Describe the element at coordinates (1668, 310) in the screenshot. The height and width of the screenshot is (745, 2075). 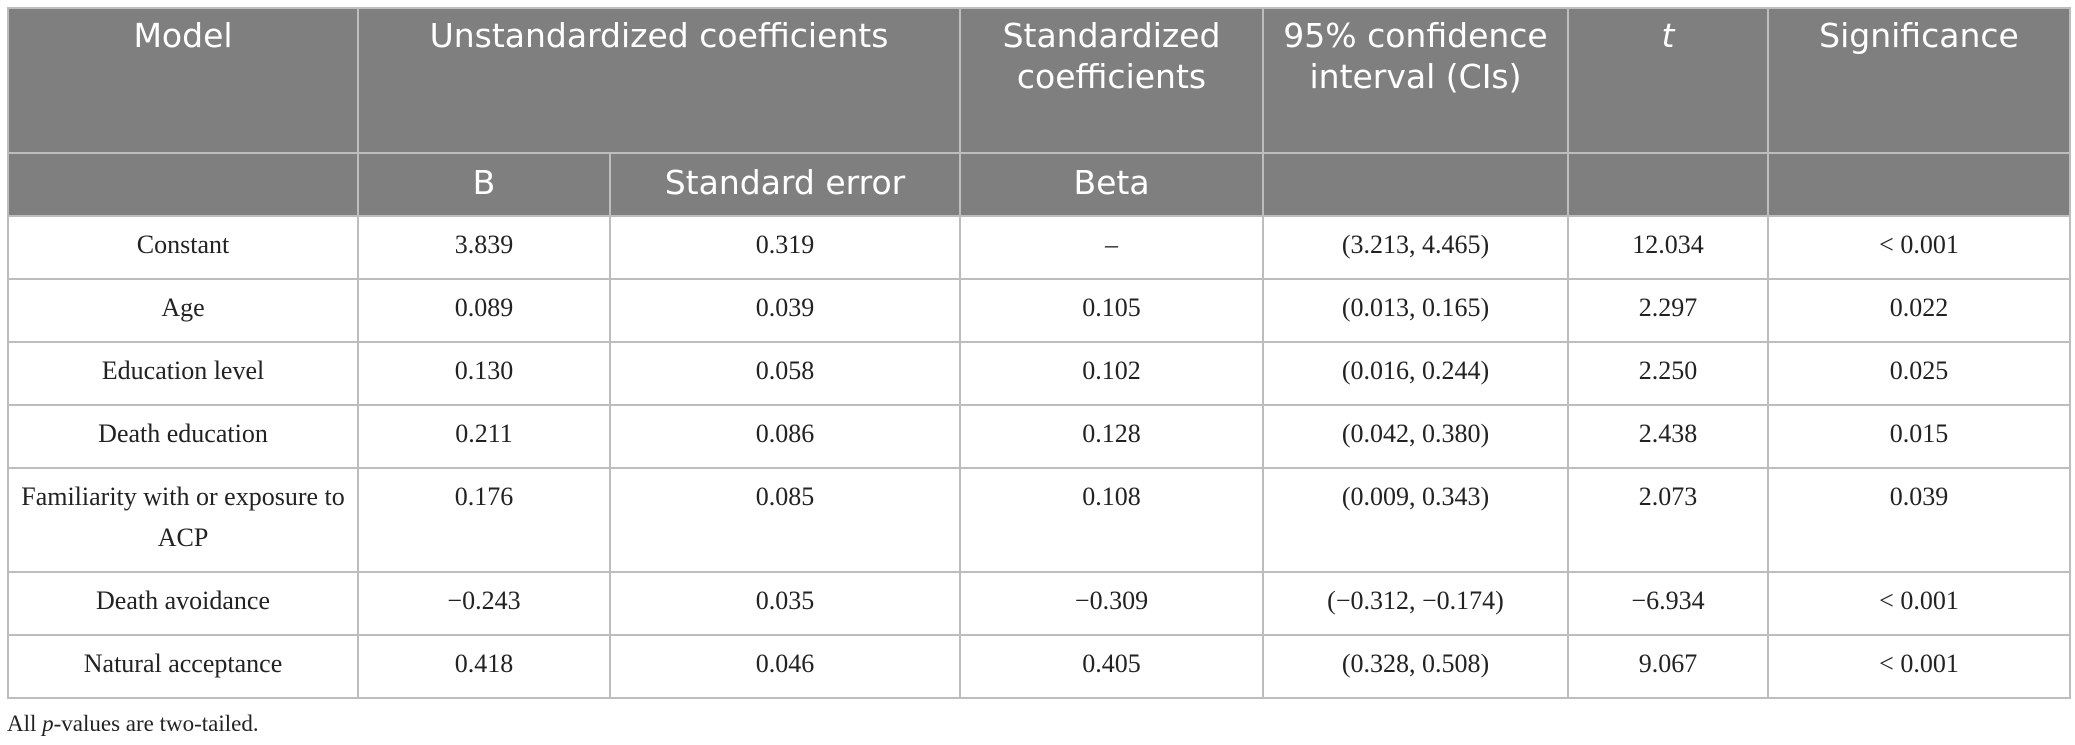
I see `cell-t: 2.297` at that location.